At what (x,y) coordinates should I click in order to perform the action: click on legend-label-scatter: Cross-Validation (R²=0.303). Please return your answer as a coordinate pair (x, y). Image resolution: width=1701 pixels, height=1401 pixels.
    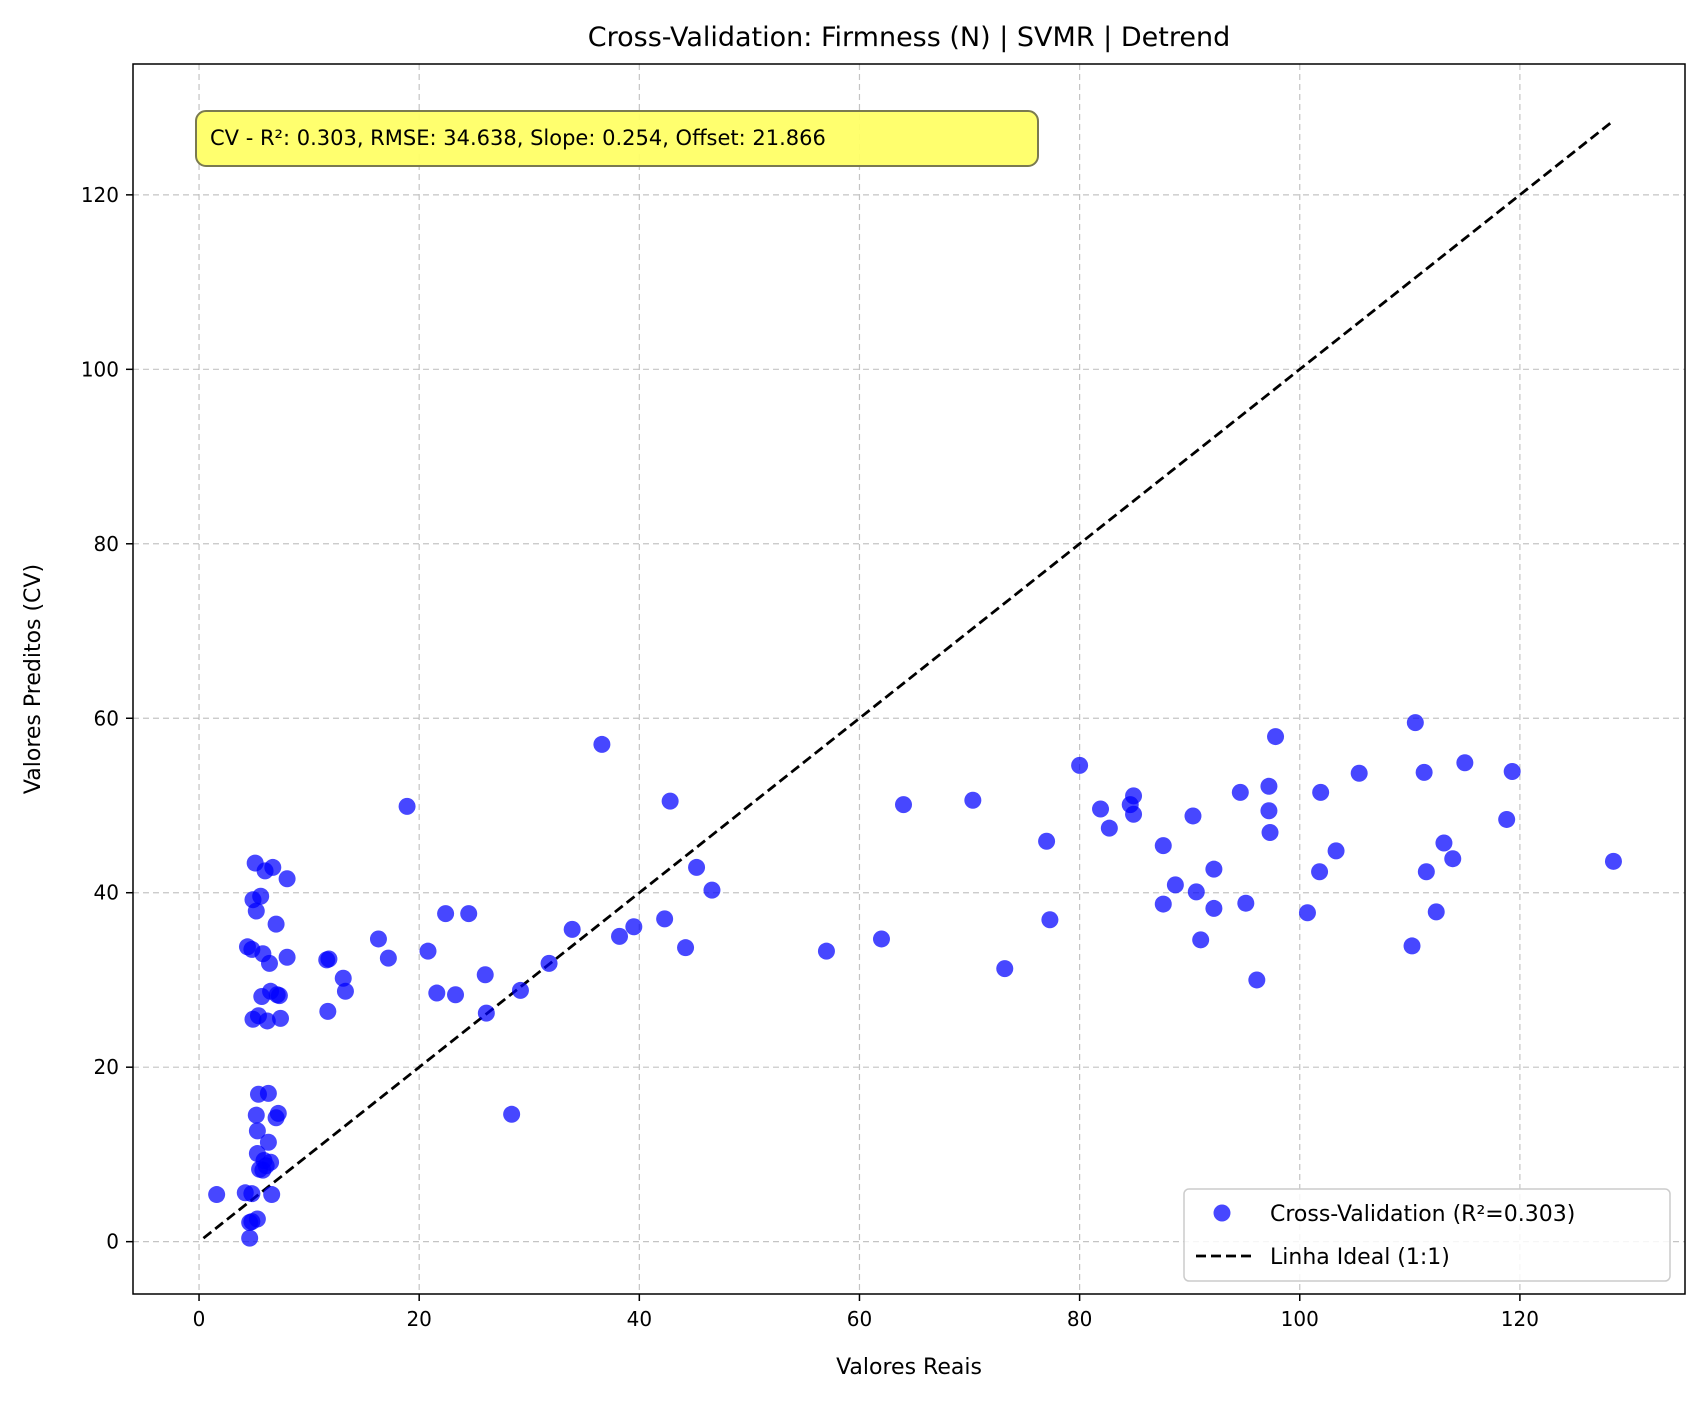
    Looking at the image, I should click on (1422, 1214).